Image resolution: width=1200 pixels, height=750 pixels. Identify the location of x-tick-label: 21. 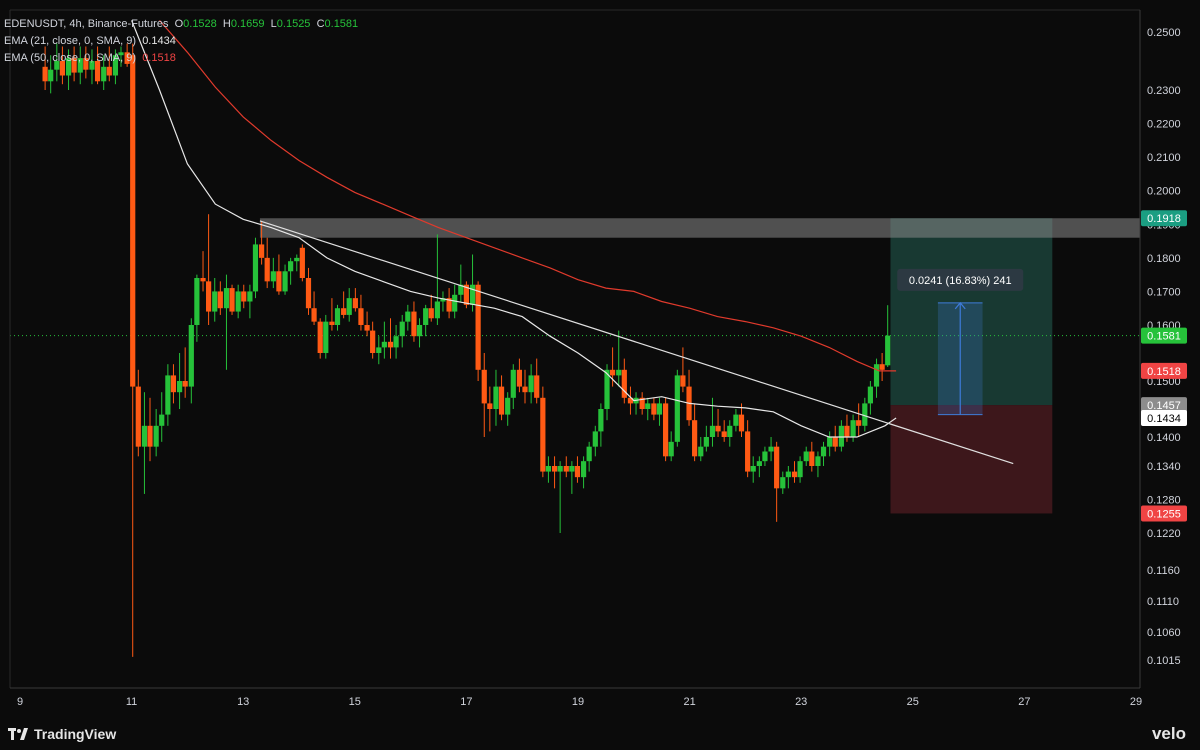
(689, 702).